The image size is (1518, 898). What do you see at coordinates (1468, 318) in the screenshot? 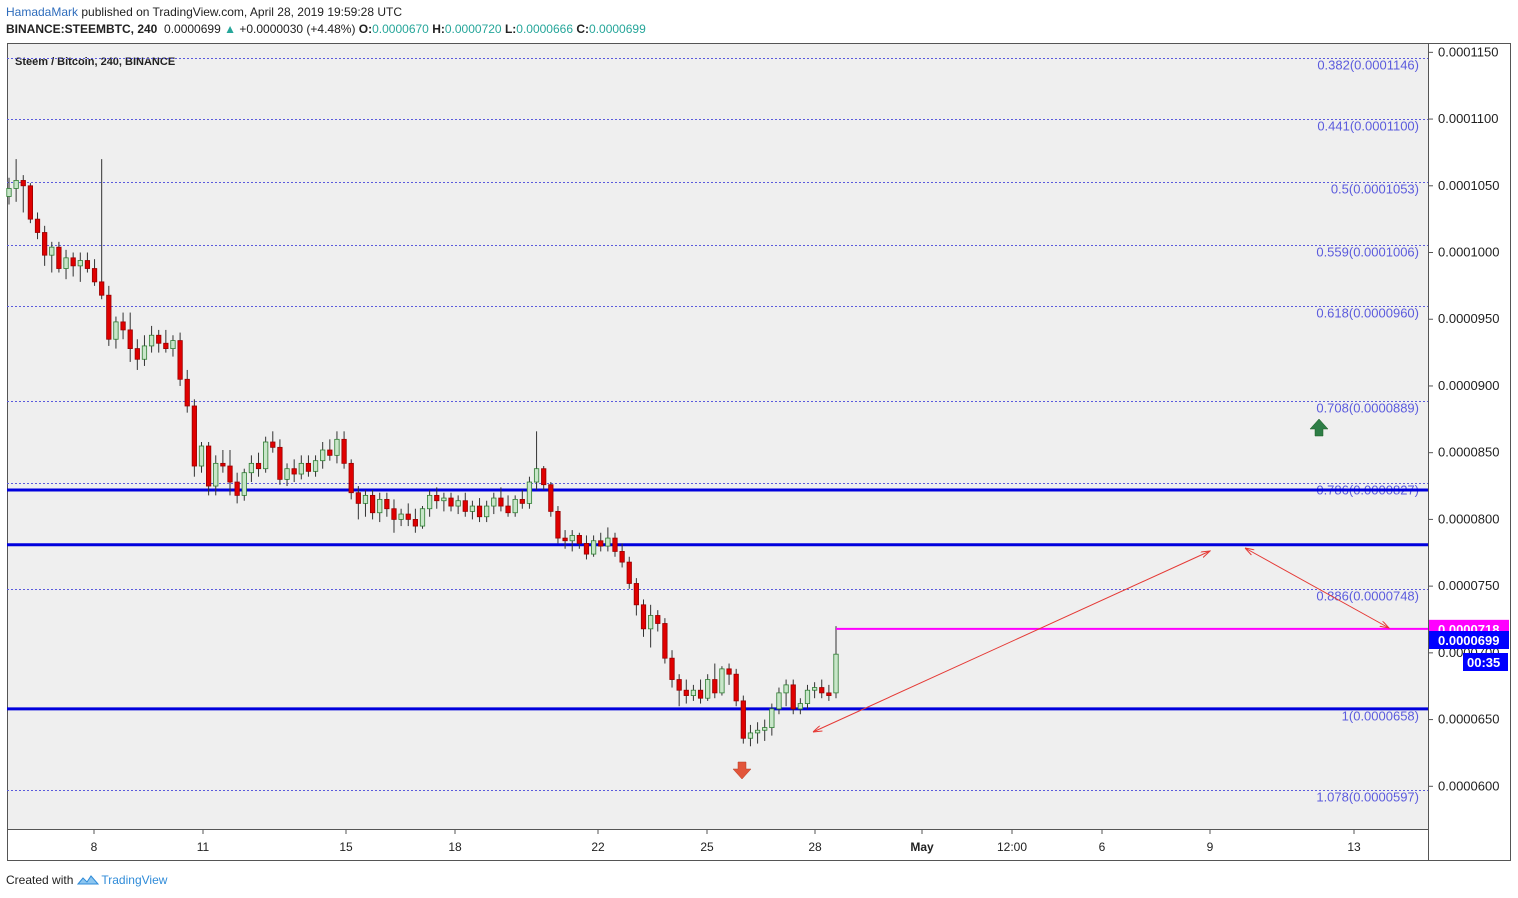
I see `price-tick-label: 0.0000950` at bounding box center [1468, 318].